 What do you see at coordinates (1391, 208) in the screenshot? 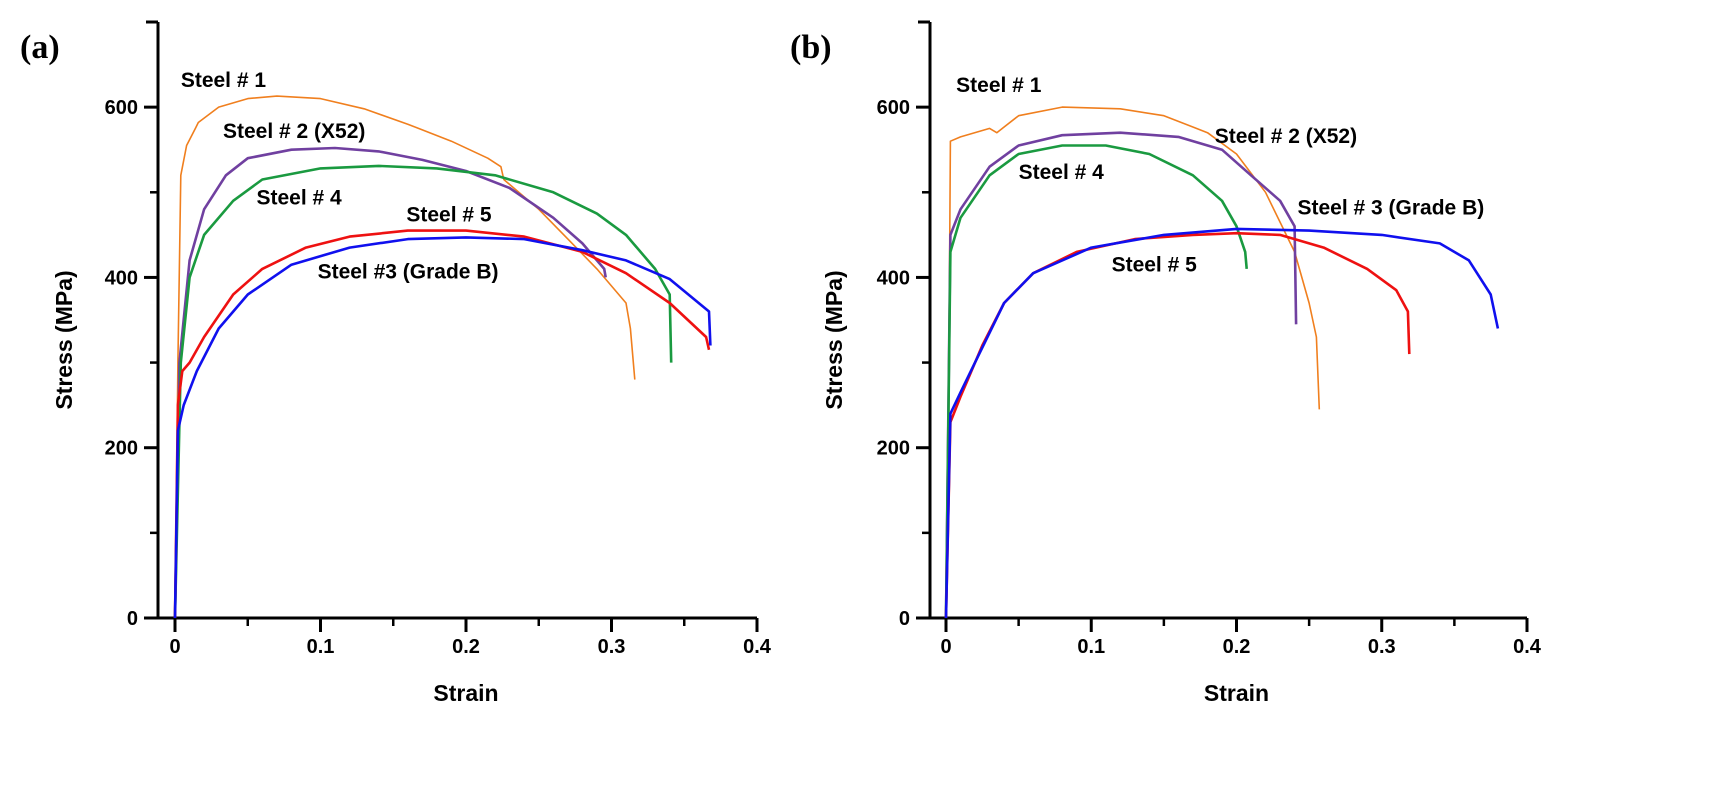
I see `series-annotation: Steel # 3 (Grade B)` at bounding box center [1391, 208].